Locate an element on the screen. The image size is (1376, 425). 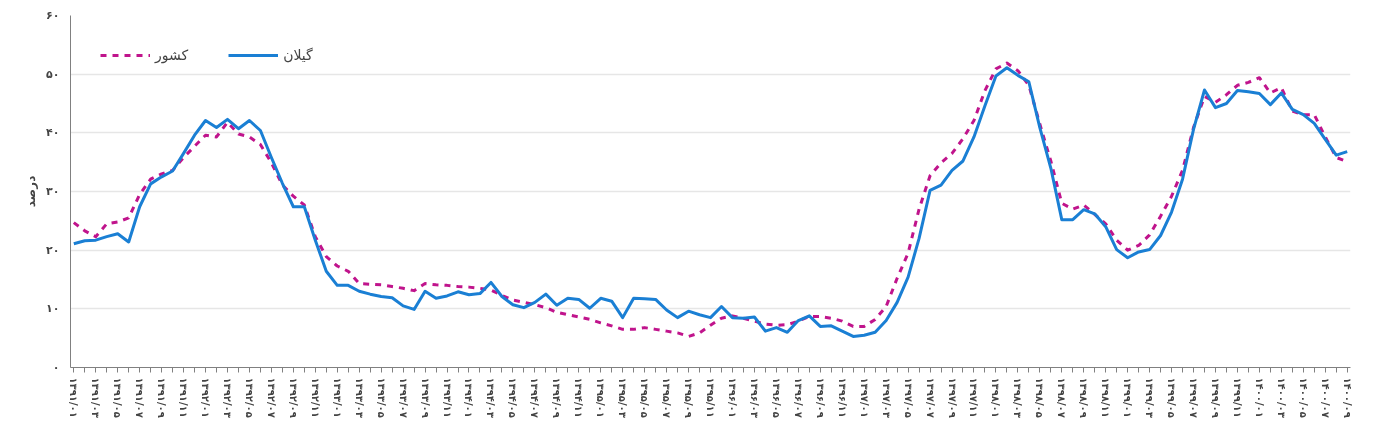
x-tick-label: ۱۳۹۲/۰۹ is located at coordinates (293, 397).